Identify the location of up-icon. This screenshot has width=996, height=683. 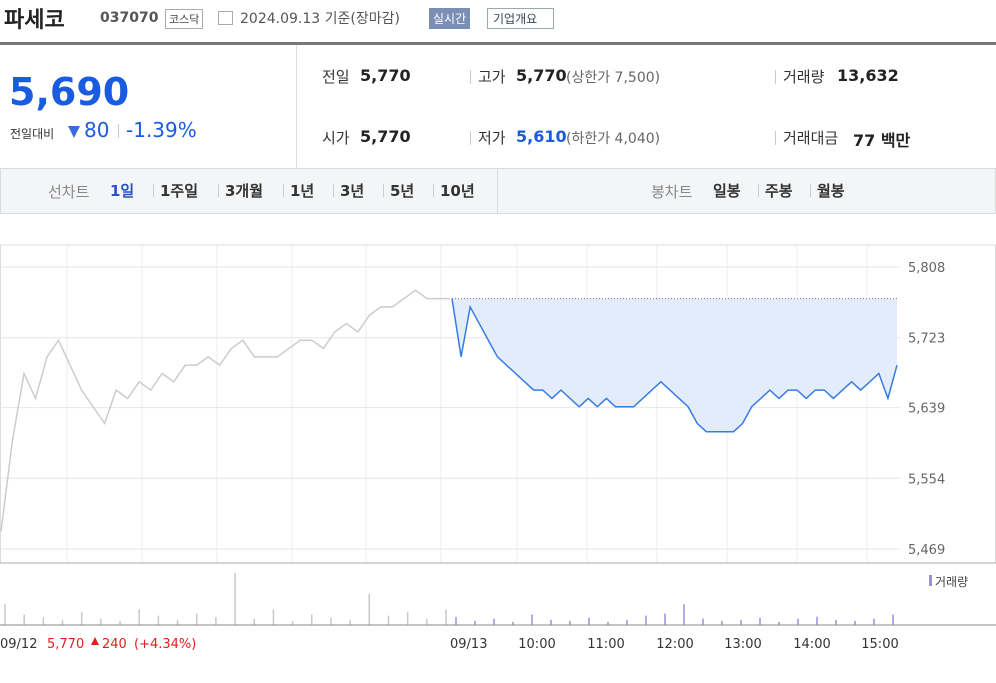
(95, 641).